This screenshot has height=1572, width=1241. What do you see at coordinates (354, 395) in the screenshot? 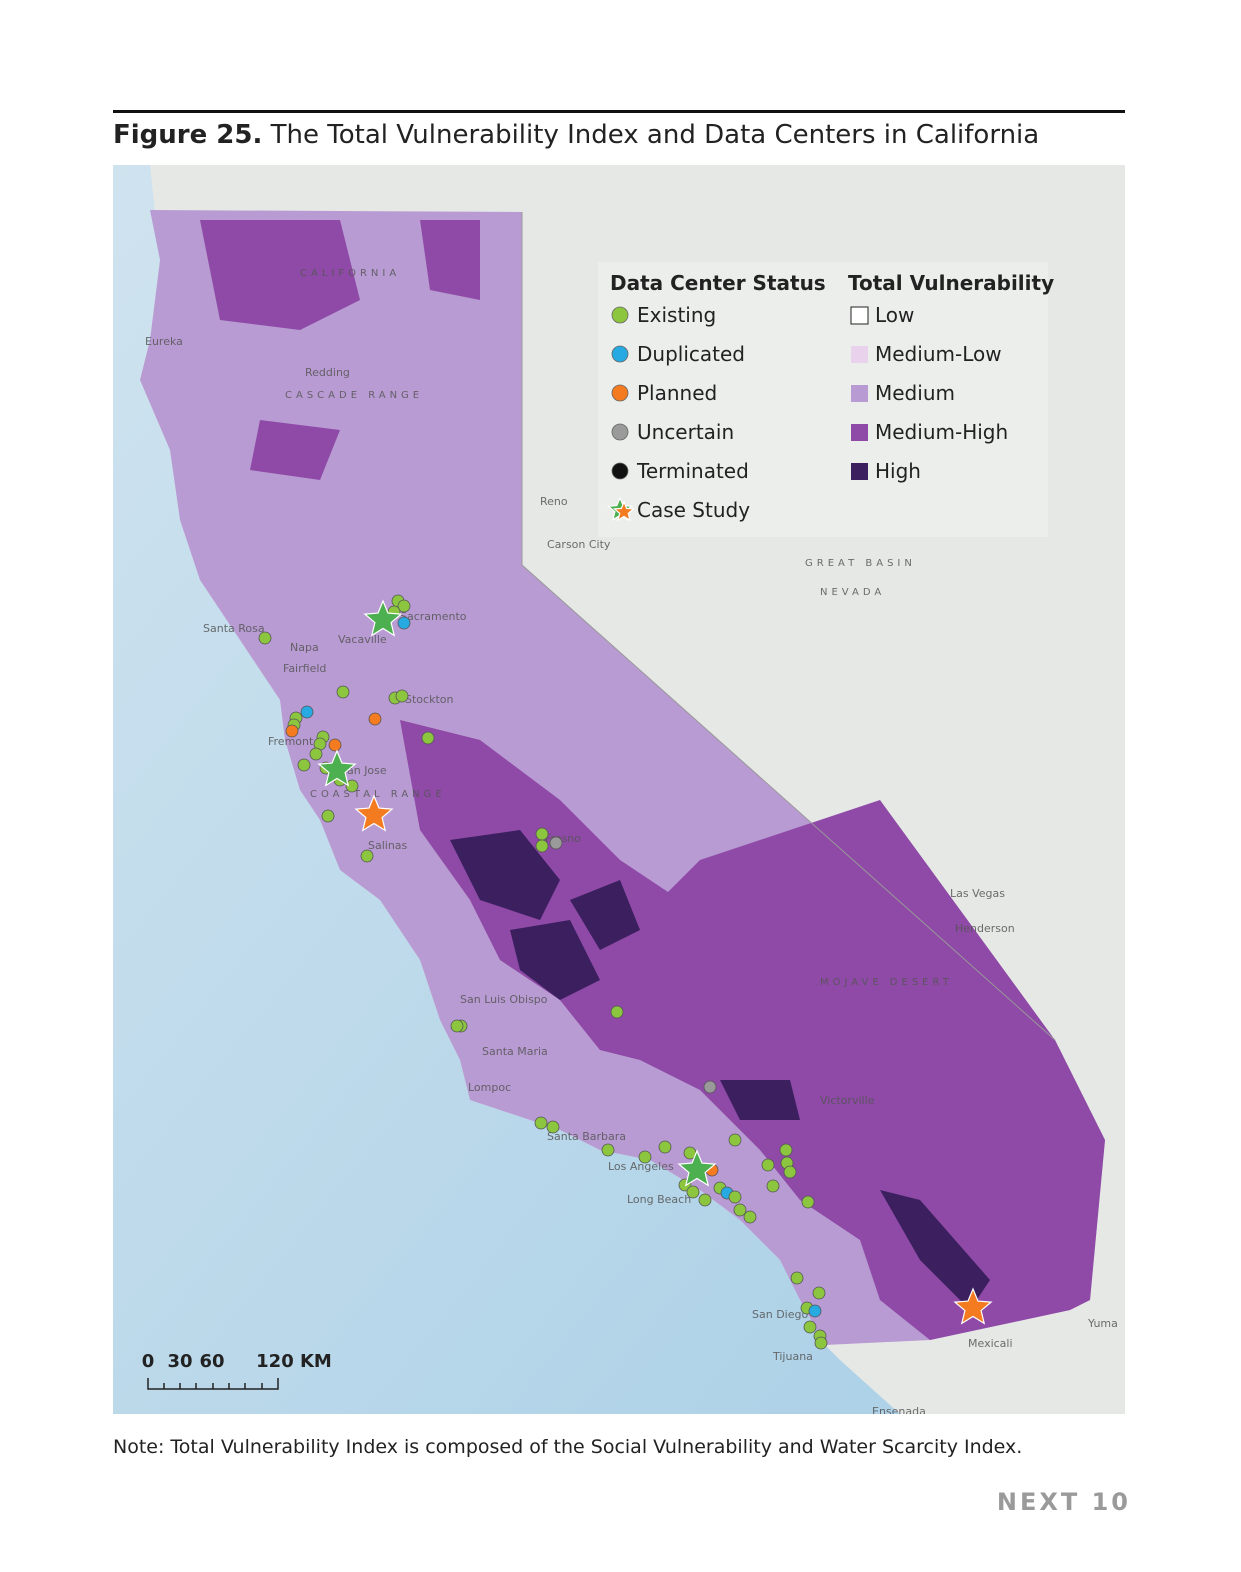
I see `place-label: CASCADE RANGE` at bounding box center [354, 395].